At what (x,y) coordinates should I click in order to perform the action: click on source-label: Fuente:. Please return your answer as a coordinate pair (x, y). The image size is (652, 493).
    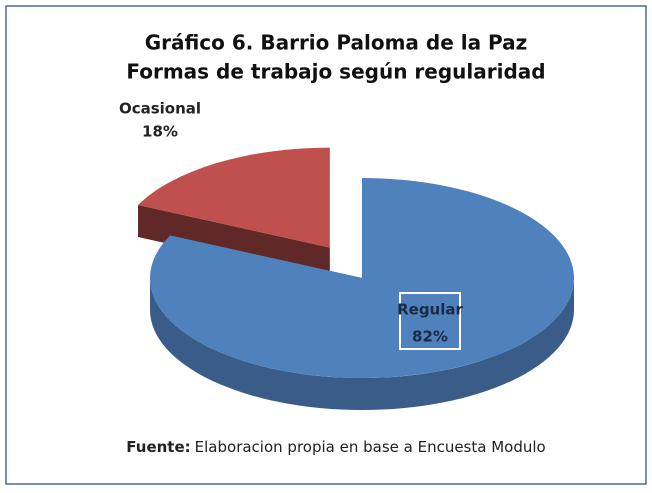
    Looking at the image, I should click on (158, 447).